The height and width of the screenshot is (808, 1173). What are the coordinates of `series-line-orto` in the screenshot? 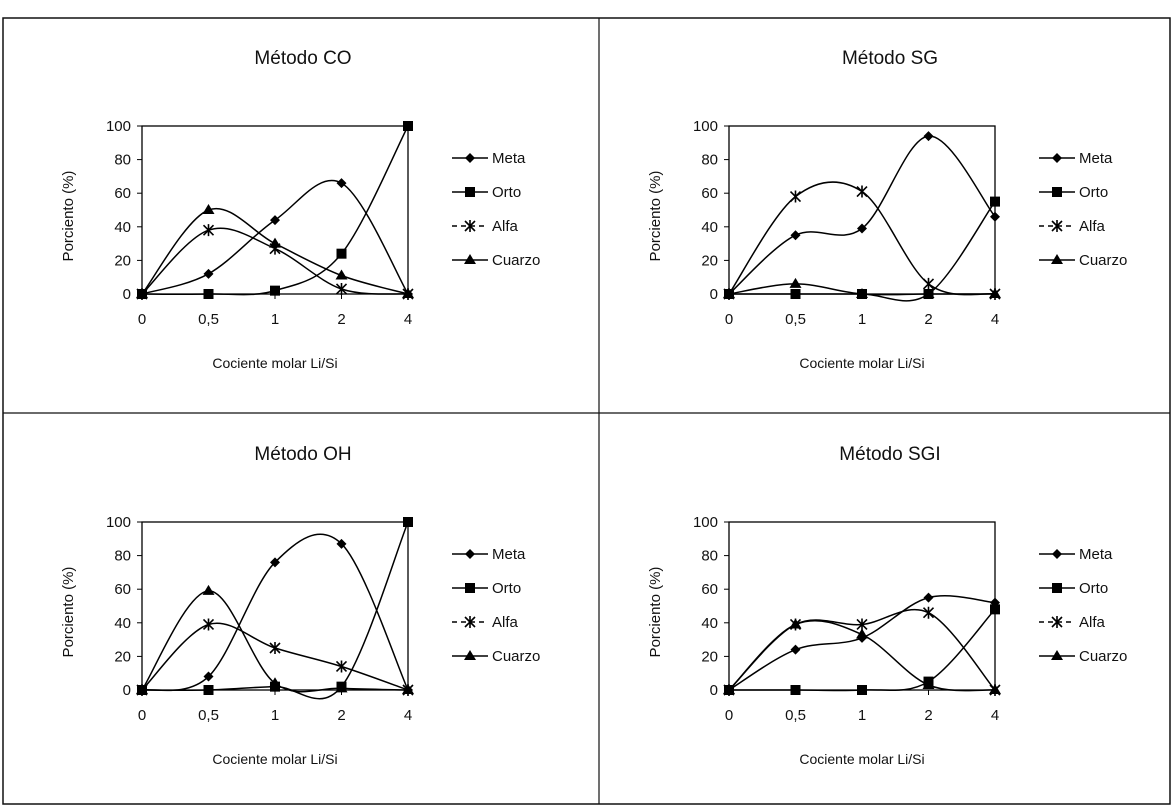 It's located at (275, 210).